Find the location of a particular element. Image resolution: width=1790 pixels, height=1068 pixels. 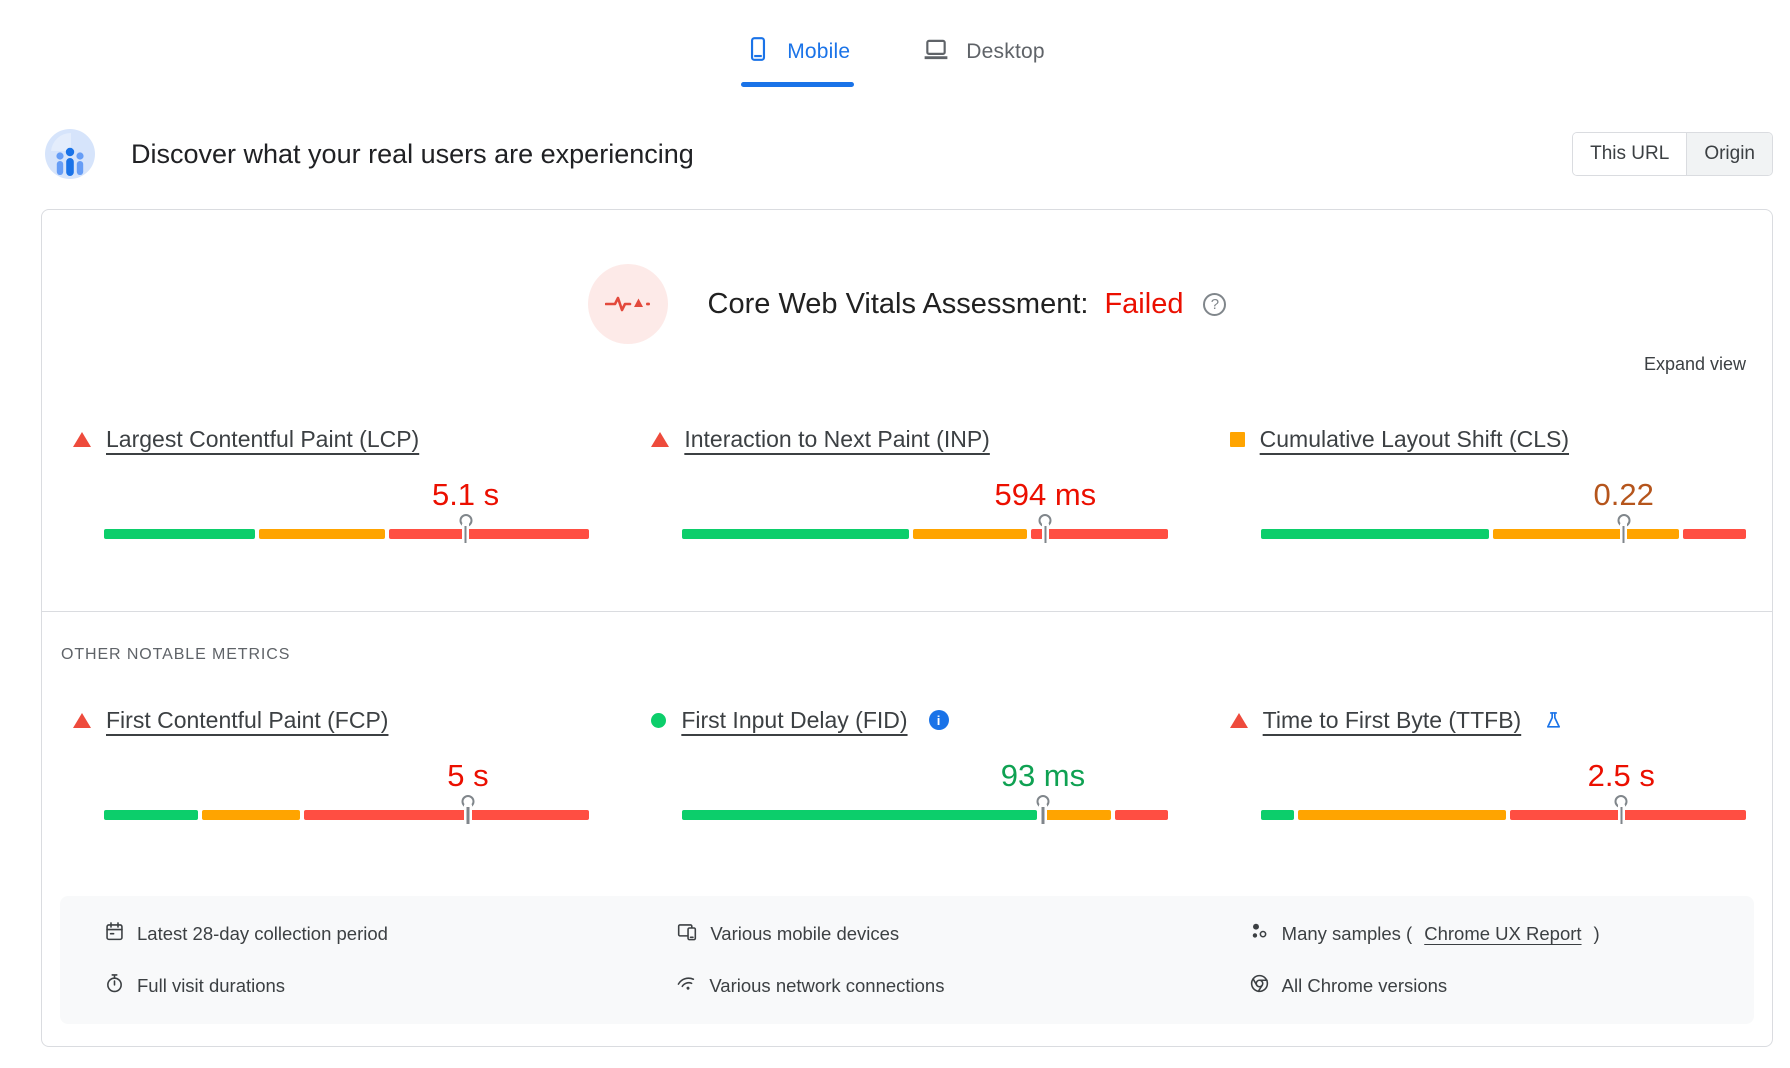

experimental-flask-icon is located at coordinates (1553, 720).